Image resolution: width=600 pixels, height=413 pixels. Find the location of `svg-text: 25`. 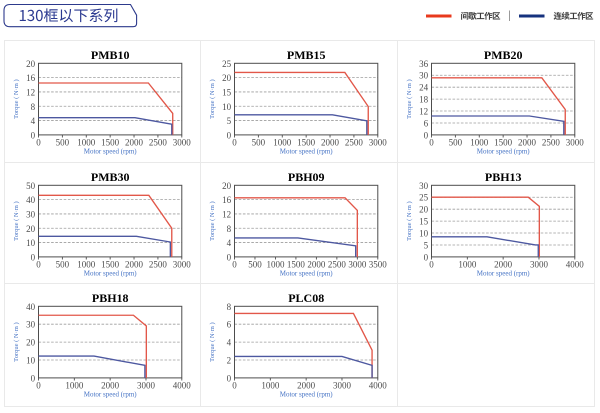

svg-text: 25 is located at coordinates (227, 64).